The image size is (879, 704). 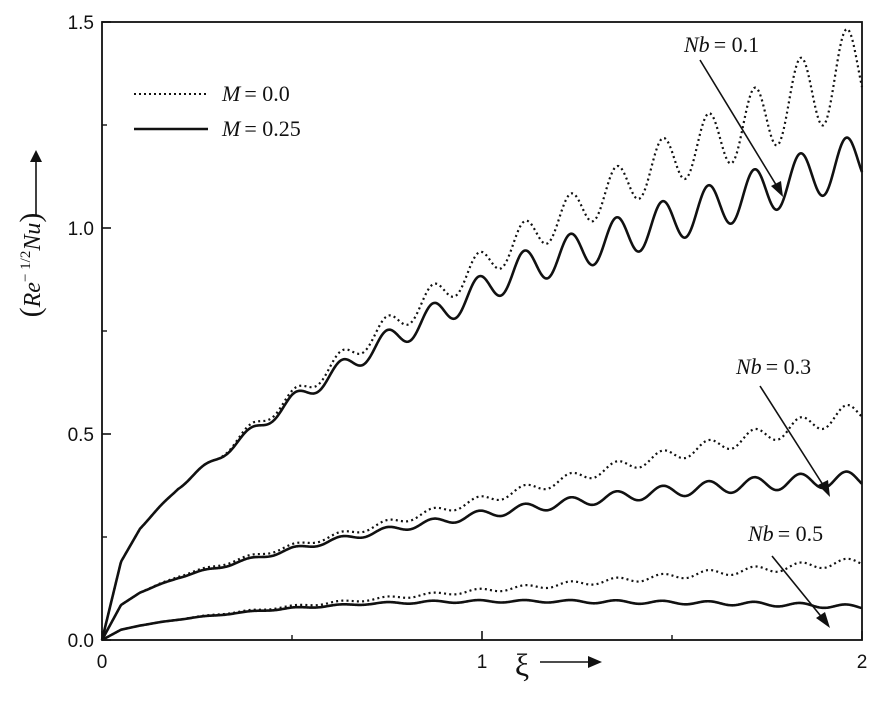 What do you see at coordinates (773, 366) in the screenshot?
I see `svg-text:Nb= 0.3: Nb = 0.3` at bounding box center [773, 366].